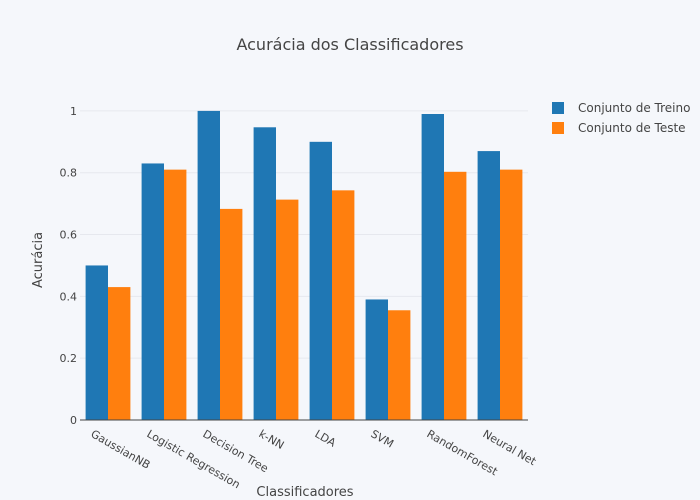 The height and width of the screenshot is (500, 700). I want to click on y-tick-label: 0.2, so click(69, 358).